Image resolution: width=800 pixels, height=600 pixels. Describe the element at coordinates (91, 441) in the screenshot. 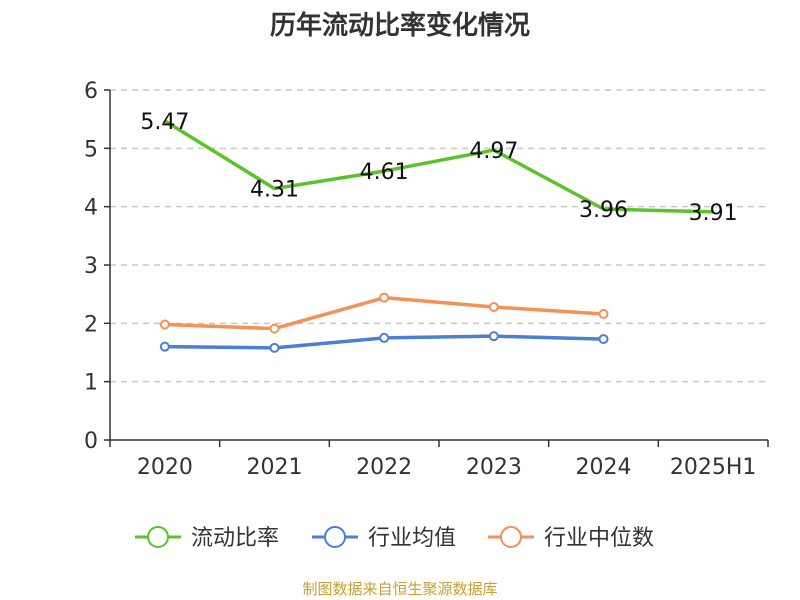

I see `y-tick-label-0: 0` at that location.